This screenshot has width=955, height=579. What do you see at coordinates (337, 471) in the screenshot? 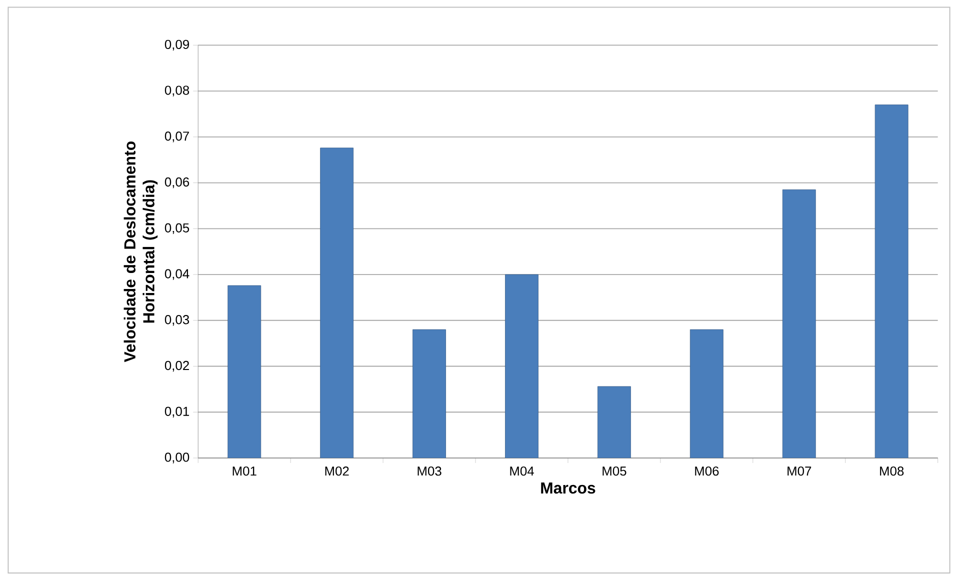
I see `x-tick-label: M02` at bounding box center [337, 471].